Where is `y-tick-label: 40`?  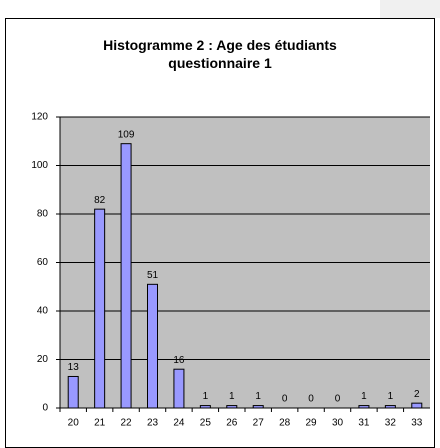 y-tick-label: 40 is located at coordinates (43, 311).